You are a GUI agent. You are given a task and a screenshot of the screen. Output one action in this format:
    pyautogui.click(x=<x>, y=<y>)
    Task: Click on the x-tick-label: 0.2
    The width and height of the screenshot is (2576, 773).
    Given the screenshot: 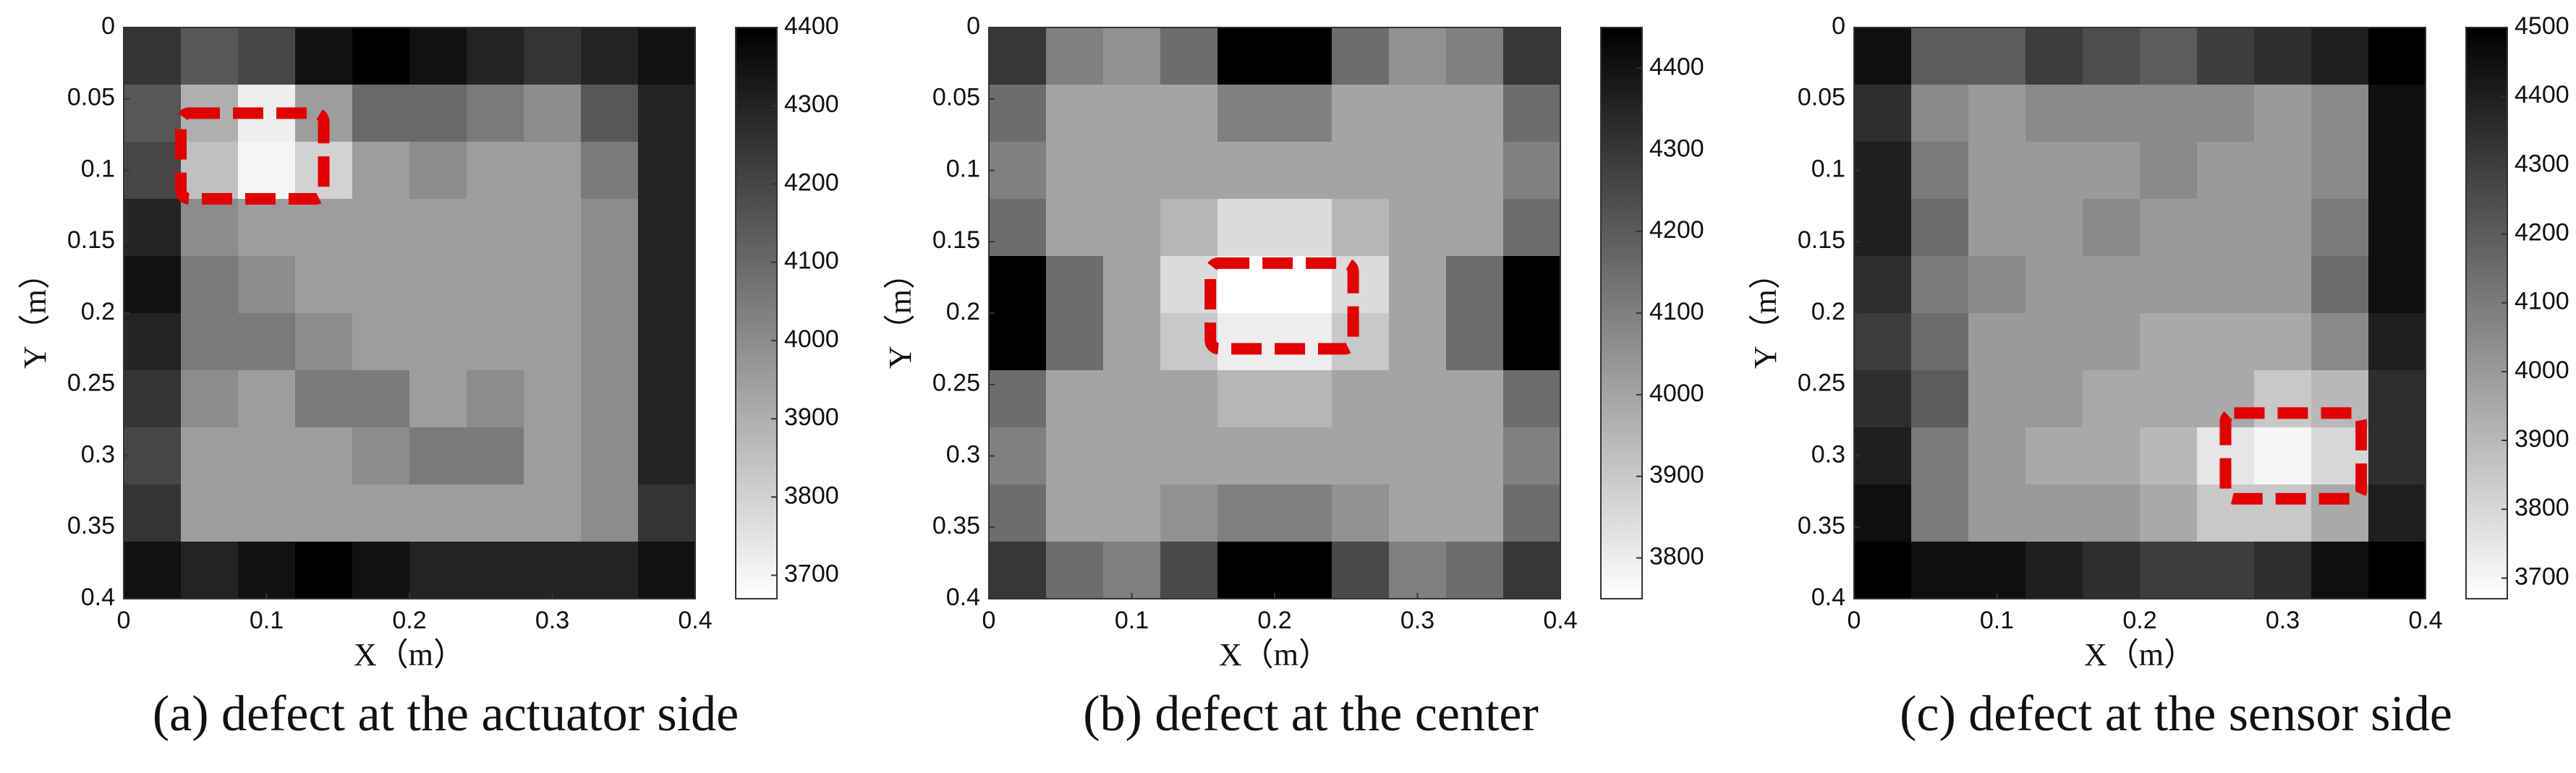 What is the action you would take?
    pyautogui.click(x=409, y=620)
    